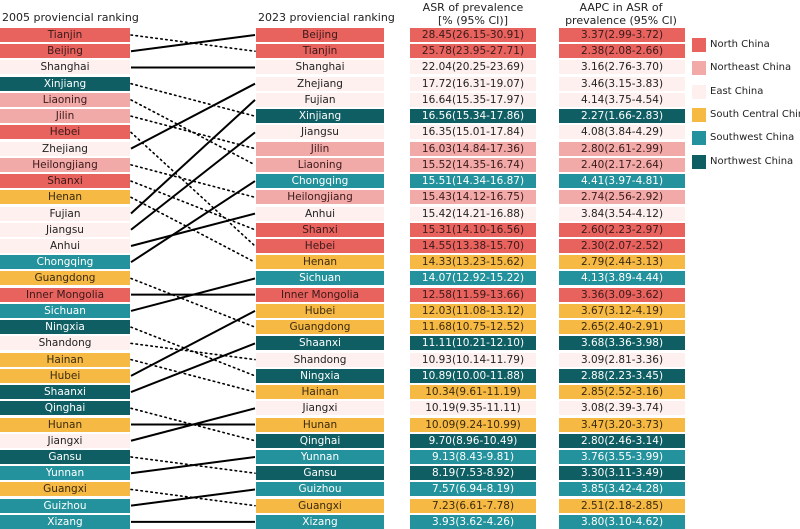  What do you see at coordinates (622, 327) in the screenshot?
I see `aapc-value-cell: 2.65(2.40-2.91)` at bounding box center [622, 327].